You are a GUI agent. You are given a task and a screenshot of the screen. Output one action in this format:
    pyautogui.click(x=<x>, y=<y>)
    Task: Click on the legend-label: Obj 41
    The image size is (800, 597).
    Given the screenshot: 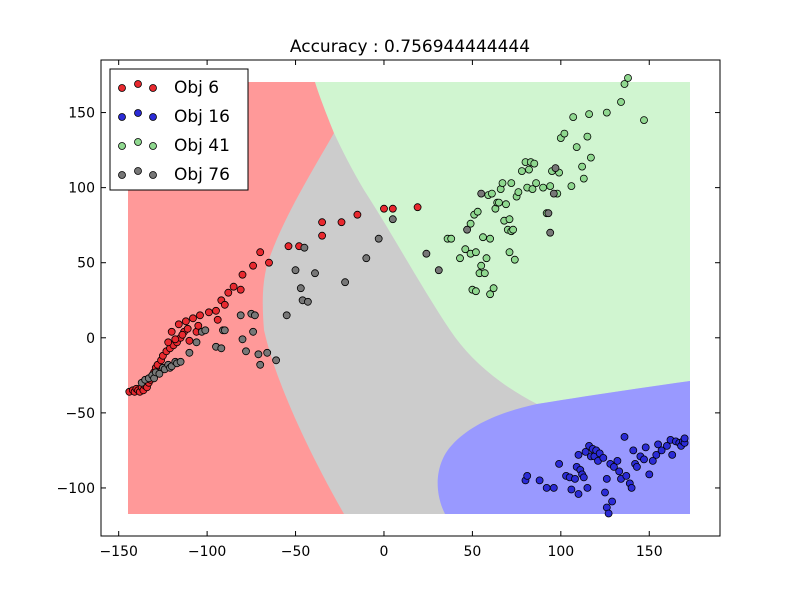 What is the action you would take?
    pyautogui.click(x=202, y=146)
    